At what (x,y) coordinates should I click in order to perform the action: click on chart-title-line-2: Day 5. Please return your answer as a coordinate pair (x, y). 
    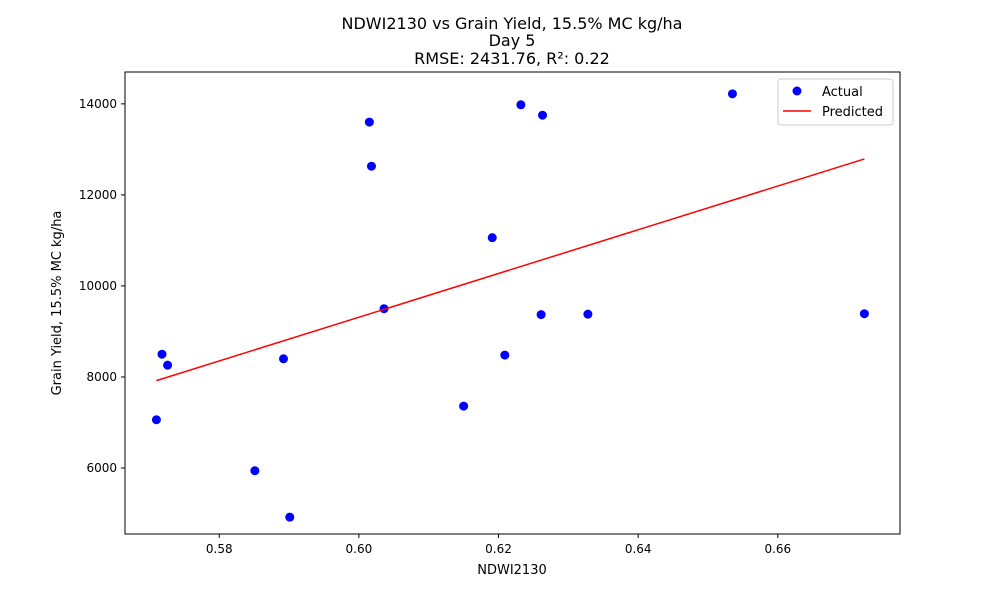
    Looking at the image, I should click on (512, 40).